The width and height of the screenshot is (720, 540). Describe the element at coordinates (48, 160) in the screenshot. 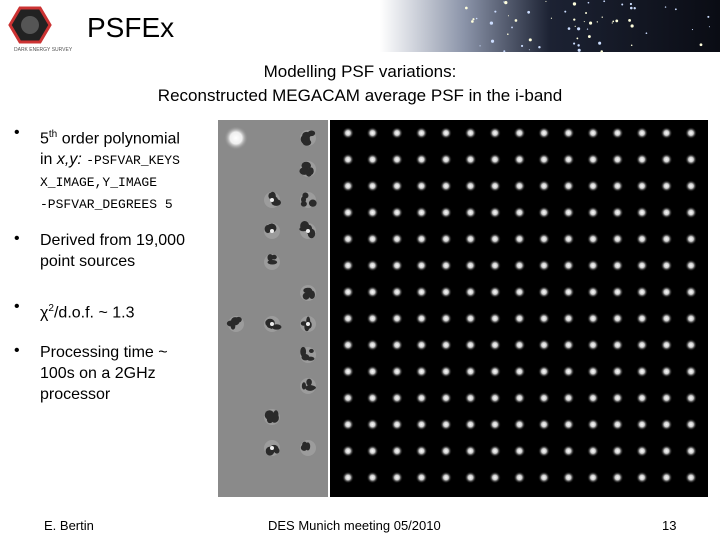

I see `text: in` at that location.